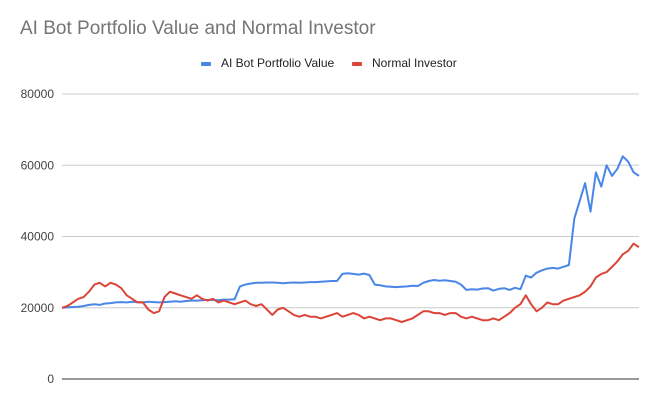  I want to click on y-tick-label: 40000, so click(38, 237).